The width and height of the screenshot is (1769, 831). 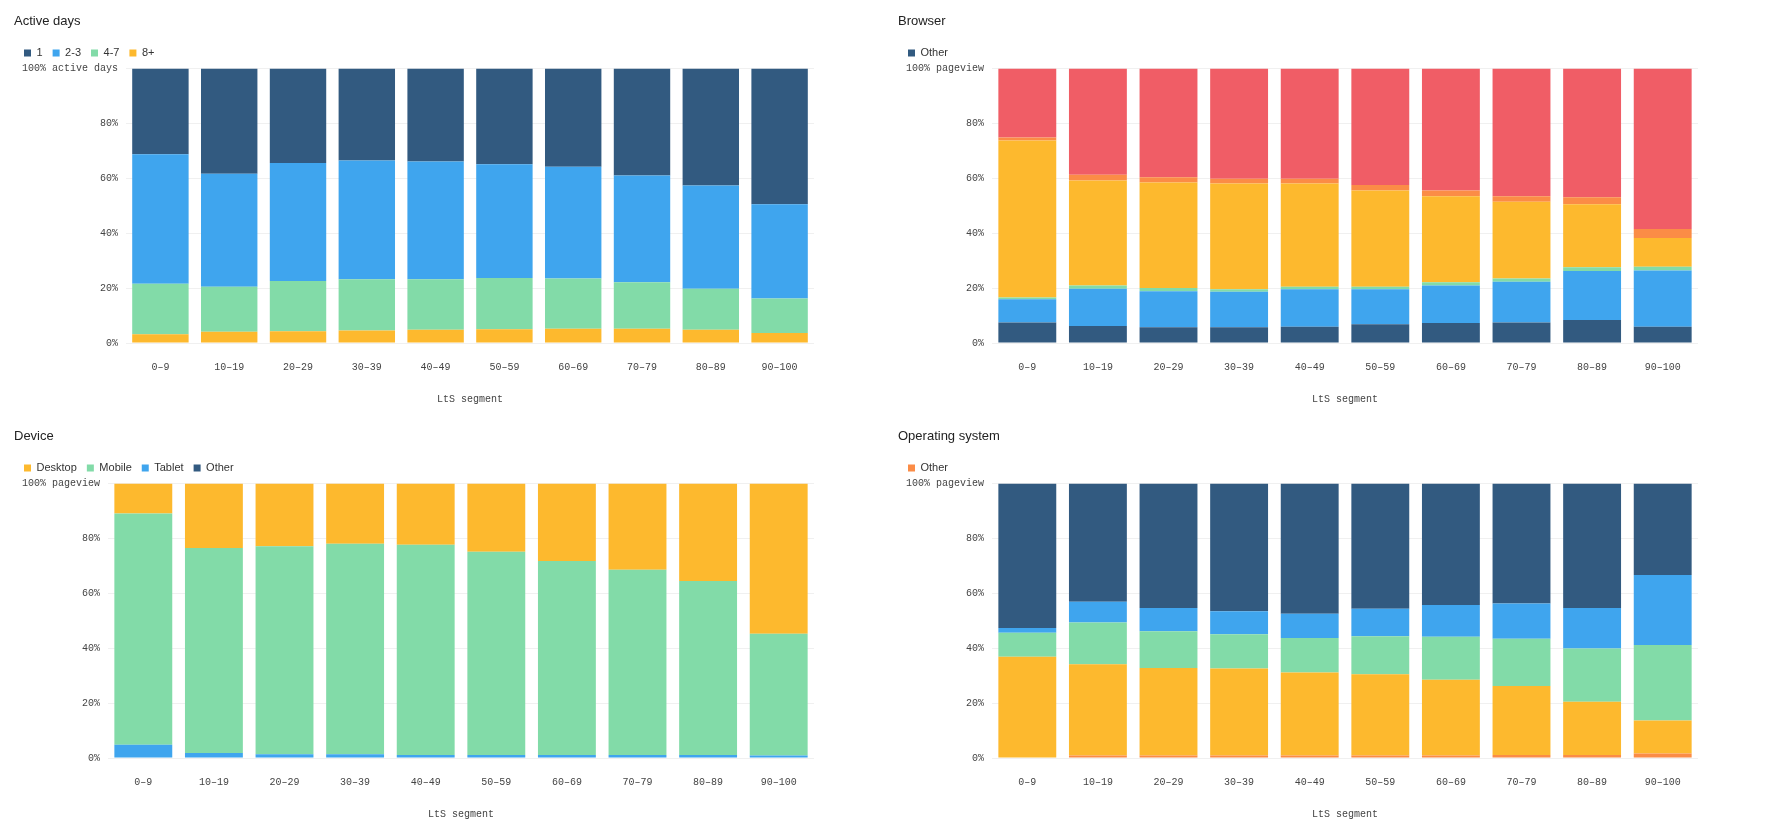 What do you see at coordinates (91, 648) in the screenshot?
I see `y-tick-label: 40%` at bounding box center [91, 648].